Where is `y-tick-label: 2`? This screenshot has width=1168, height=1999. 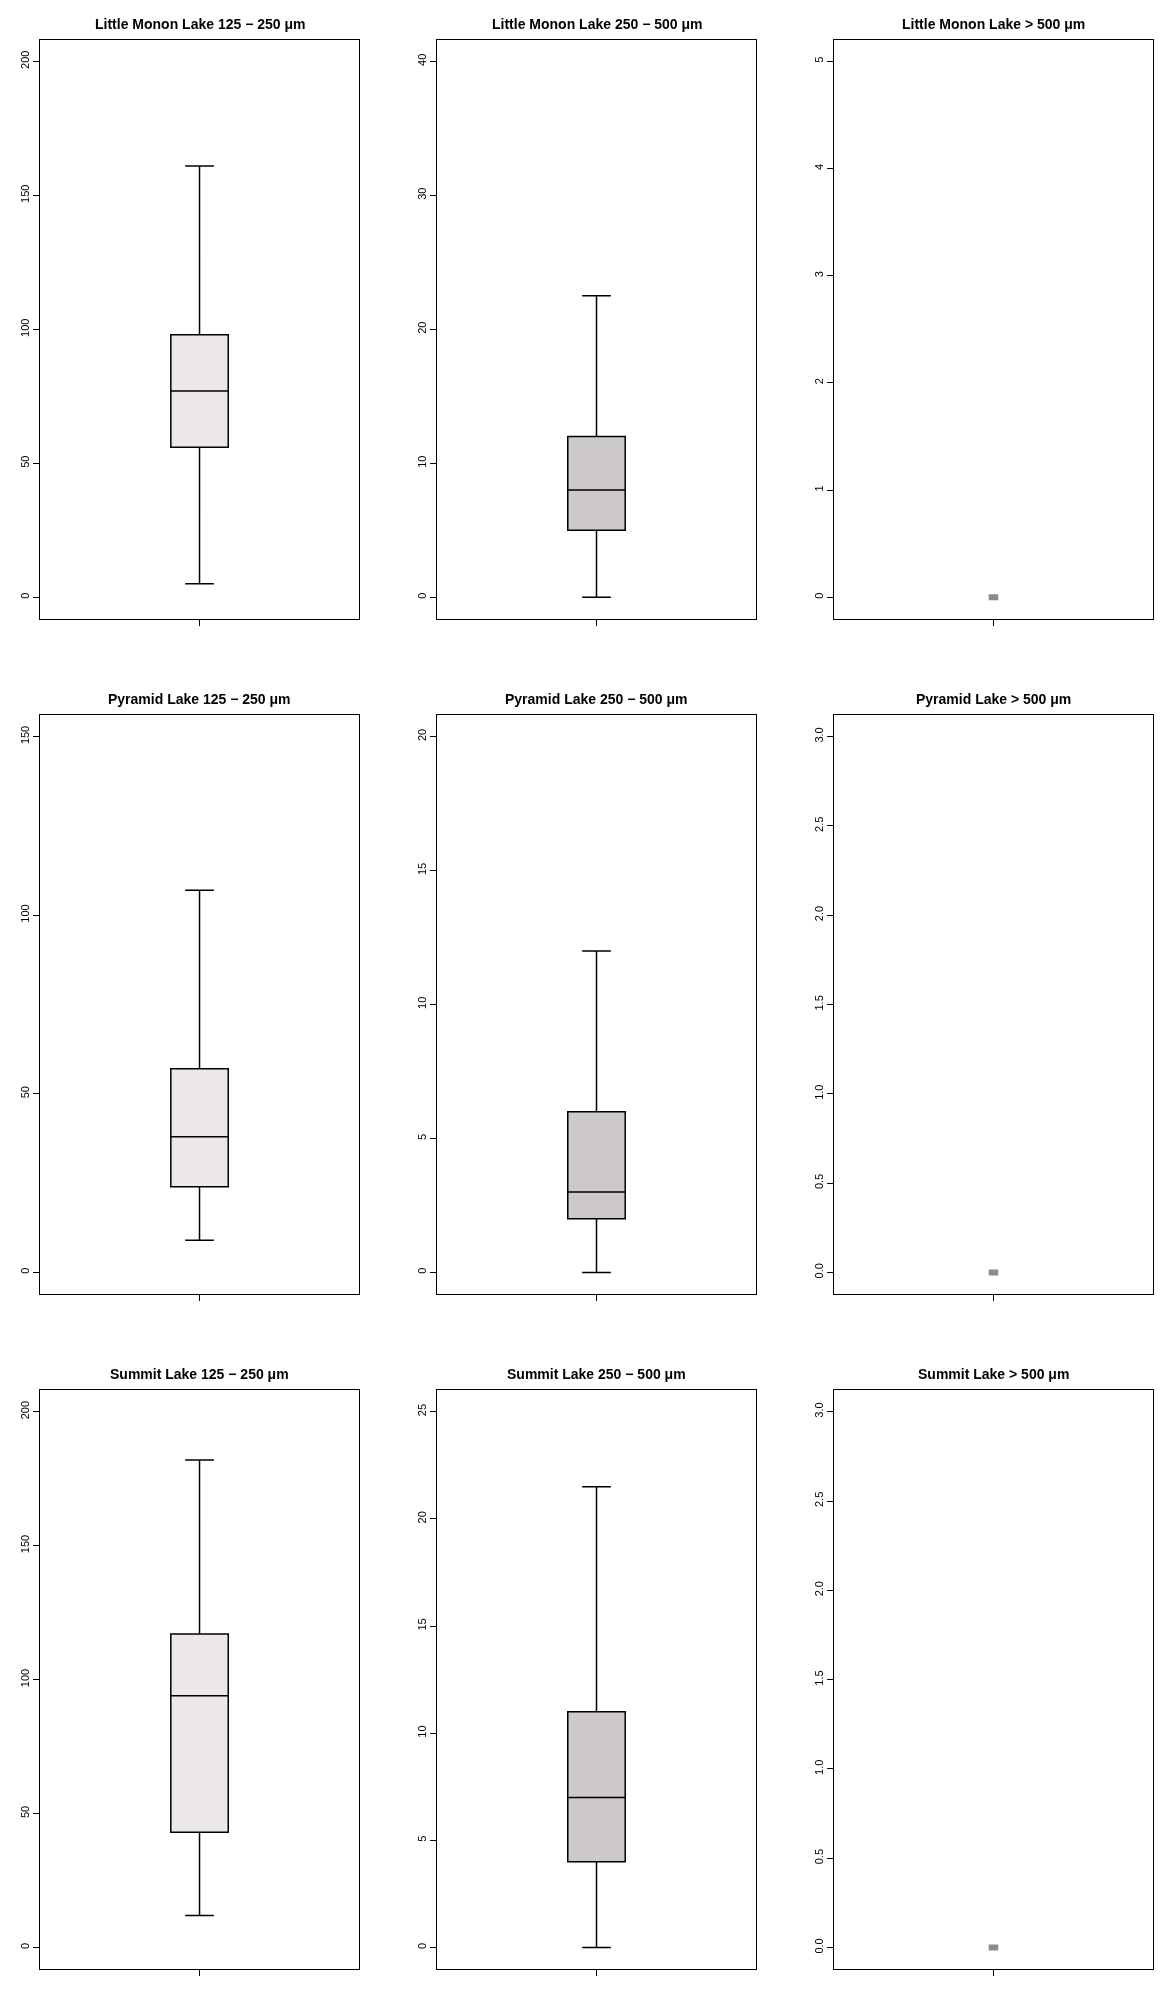
y-tick-label: 2 is located at coordinates (818, 381).